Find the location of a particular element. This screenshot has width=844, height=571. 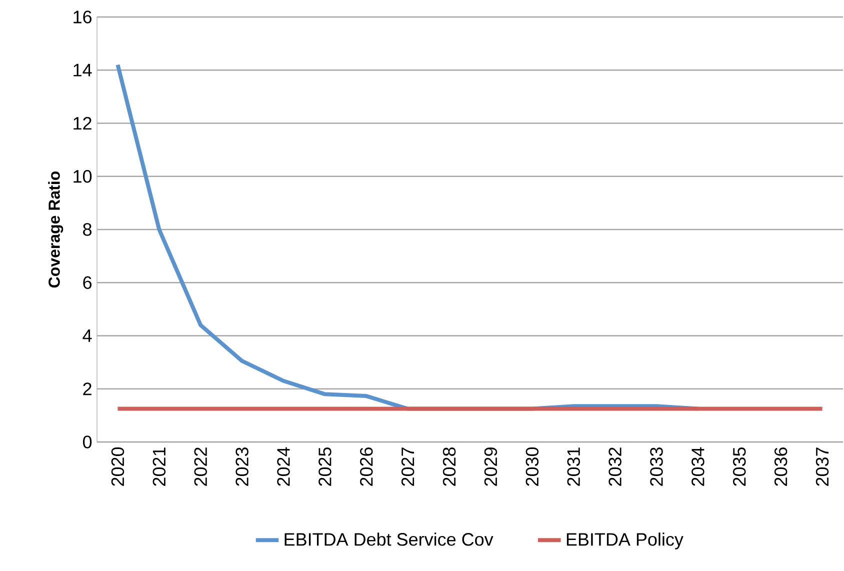

x-tick-label: 2029 is located at coordinates (491, 467).